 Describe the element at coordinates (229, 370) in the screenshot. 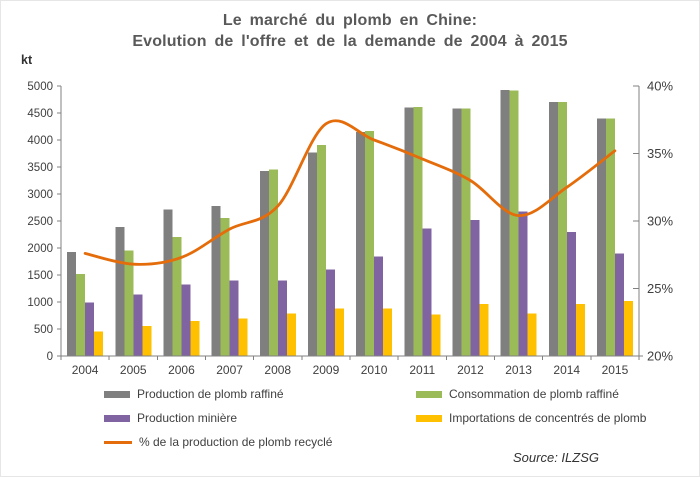

I see `svg-text: 2007` at that location.